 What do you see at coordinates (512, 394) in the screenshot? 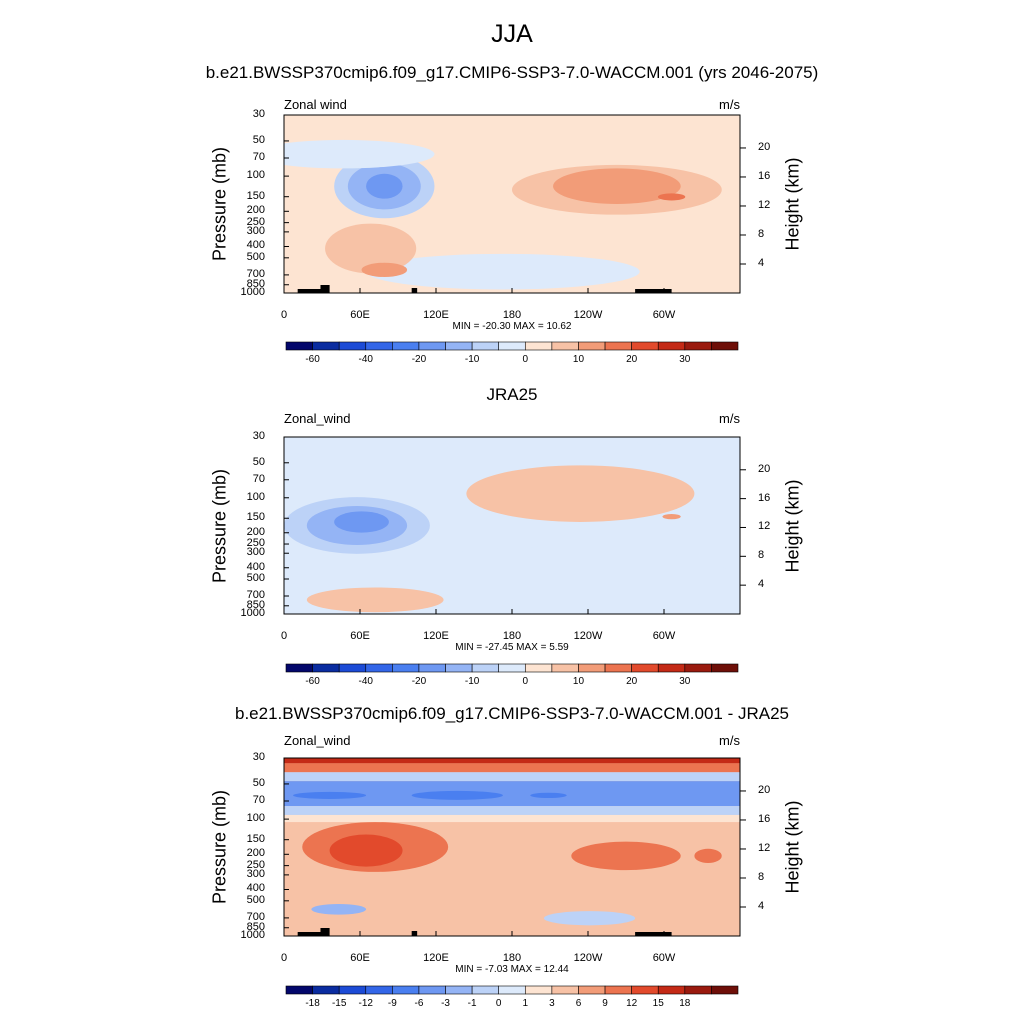
I see `panel-title: JRA25` at bounding box center [512, 394].